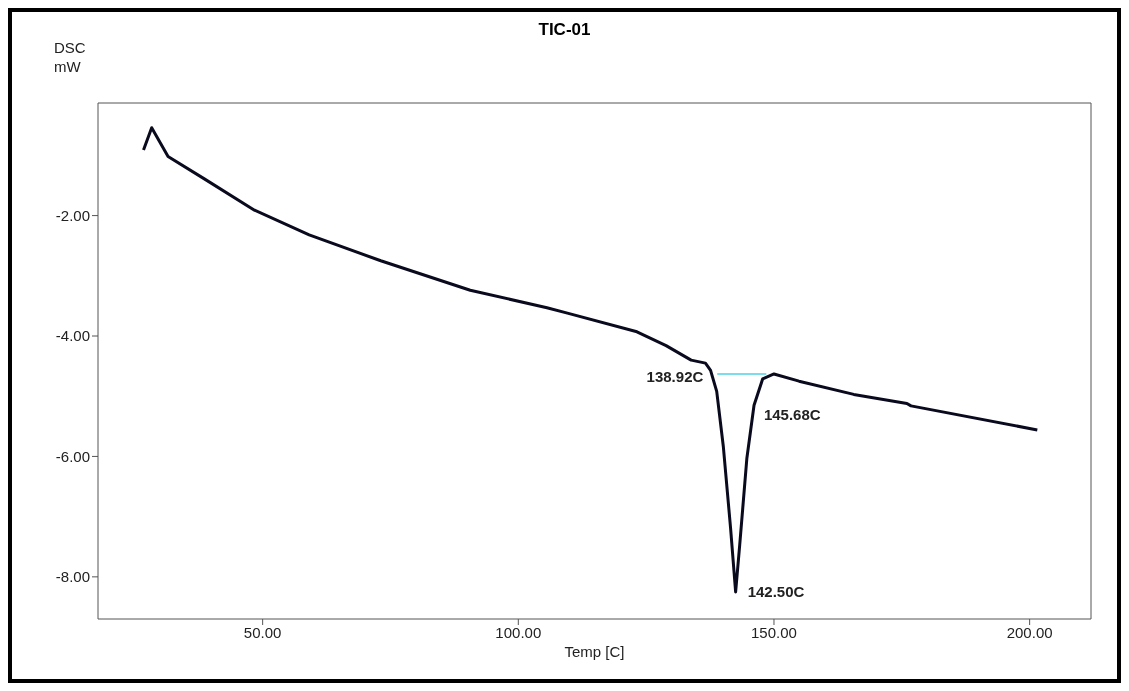  What do you see at coordinates (72, 577) in the screenshot?
I see `y-tick-label: -8.00` at bounding box center [72, 577].